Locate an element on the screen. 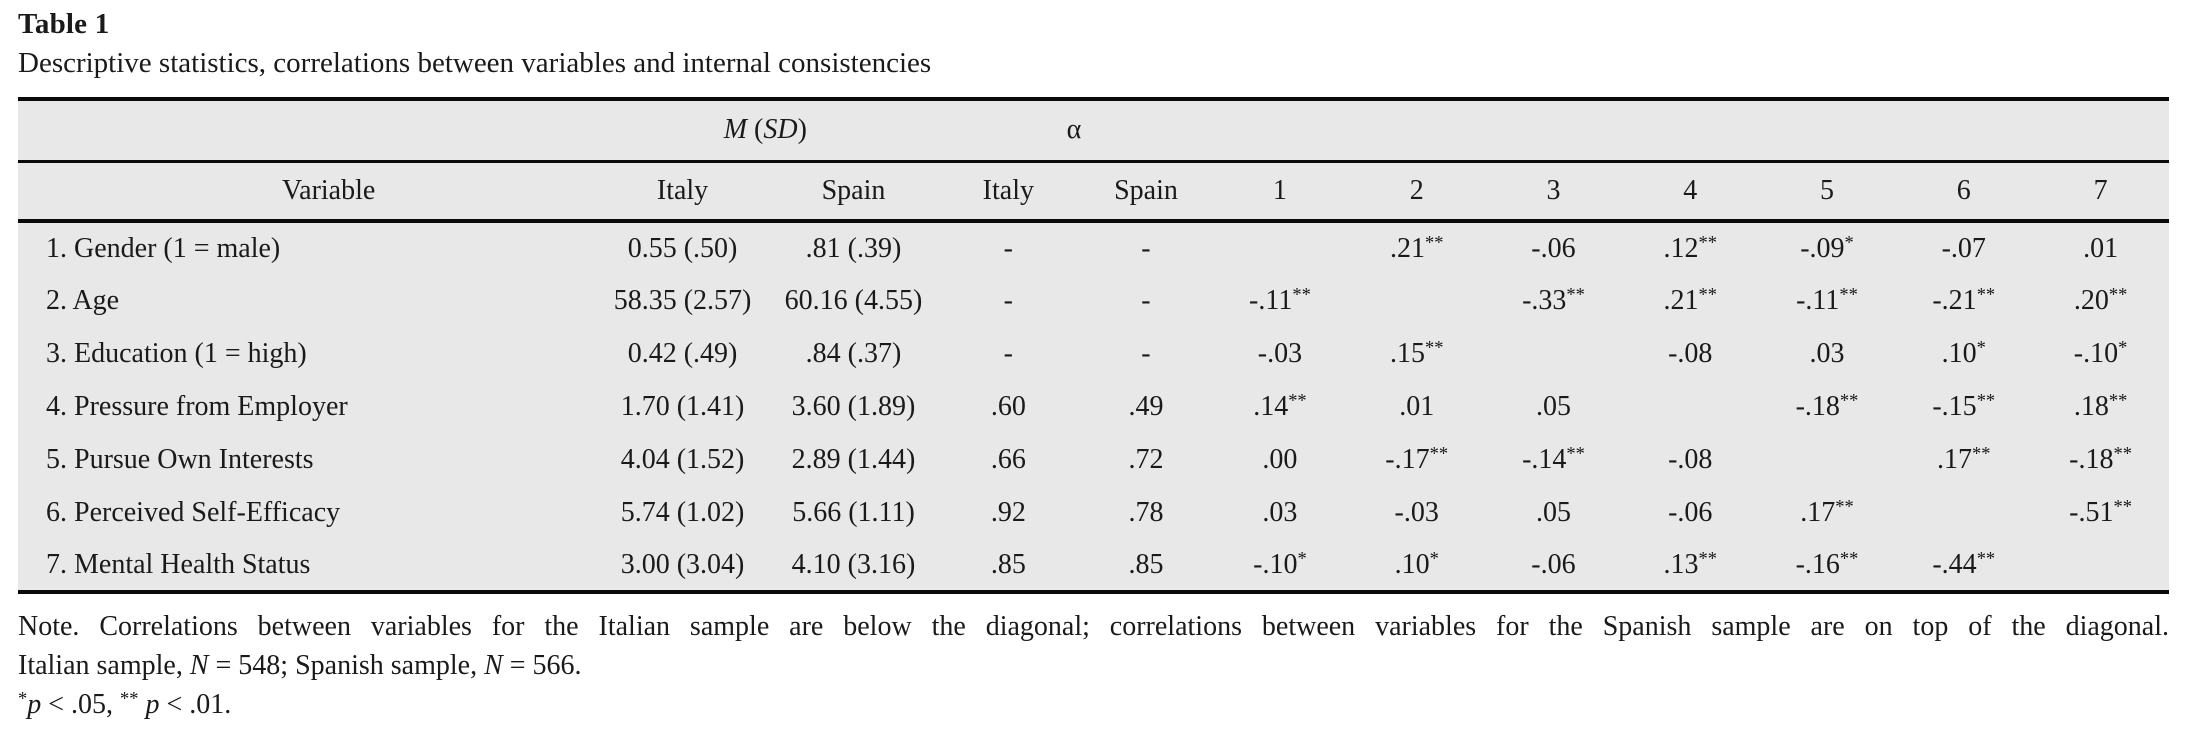 The height and width of the screenshot is (754, 2187). correlation-cell: -.44** is located at coordinates (1964, 564).